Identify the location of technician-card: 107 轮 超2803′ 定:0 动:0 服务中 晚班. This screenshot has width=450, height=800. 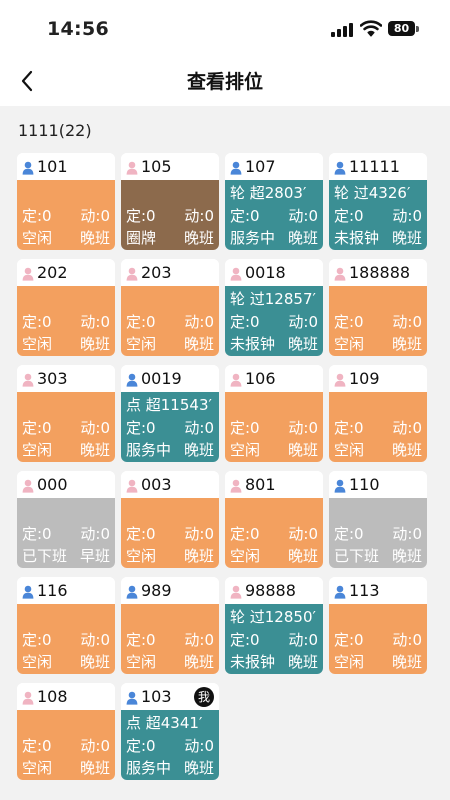
(274, 201).